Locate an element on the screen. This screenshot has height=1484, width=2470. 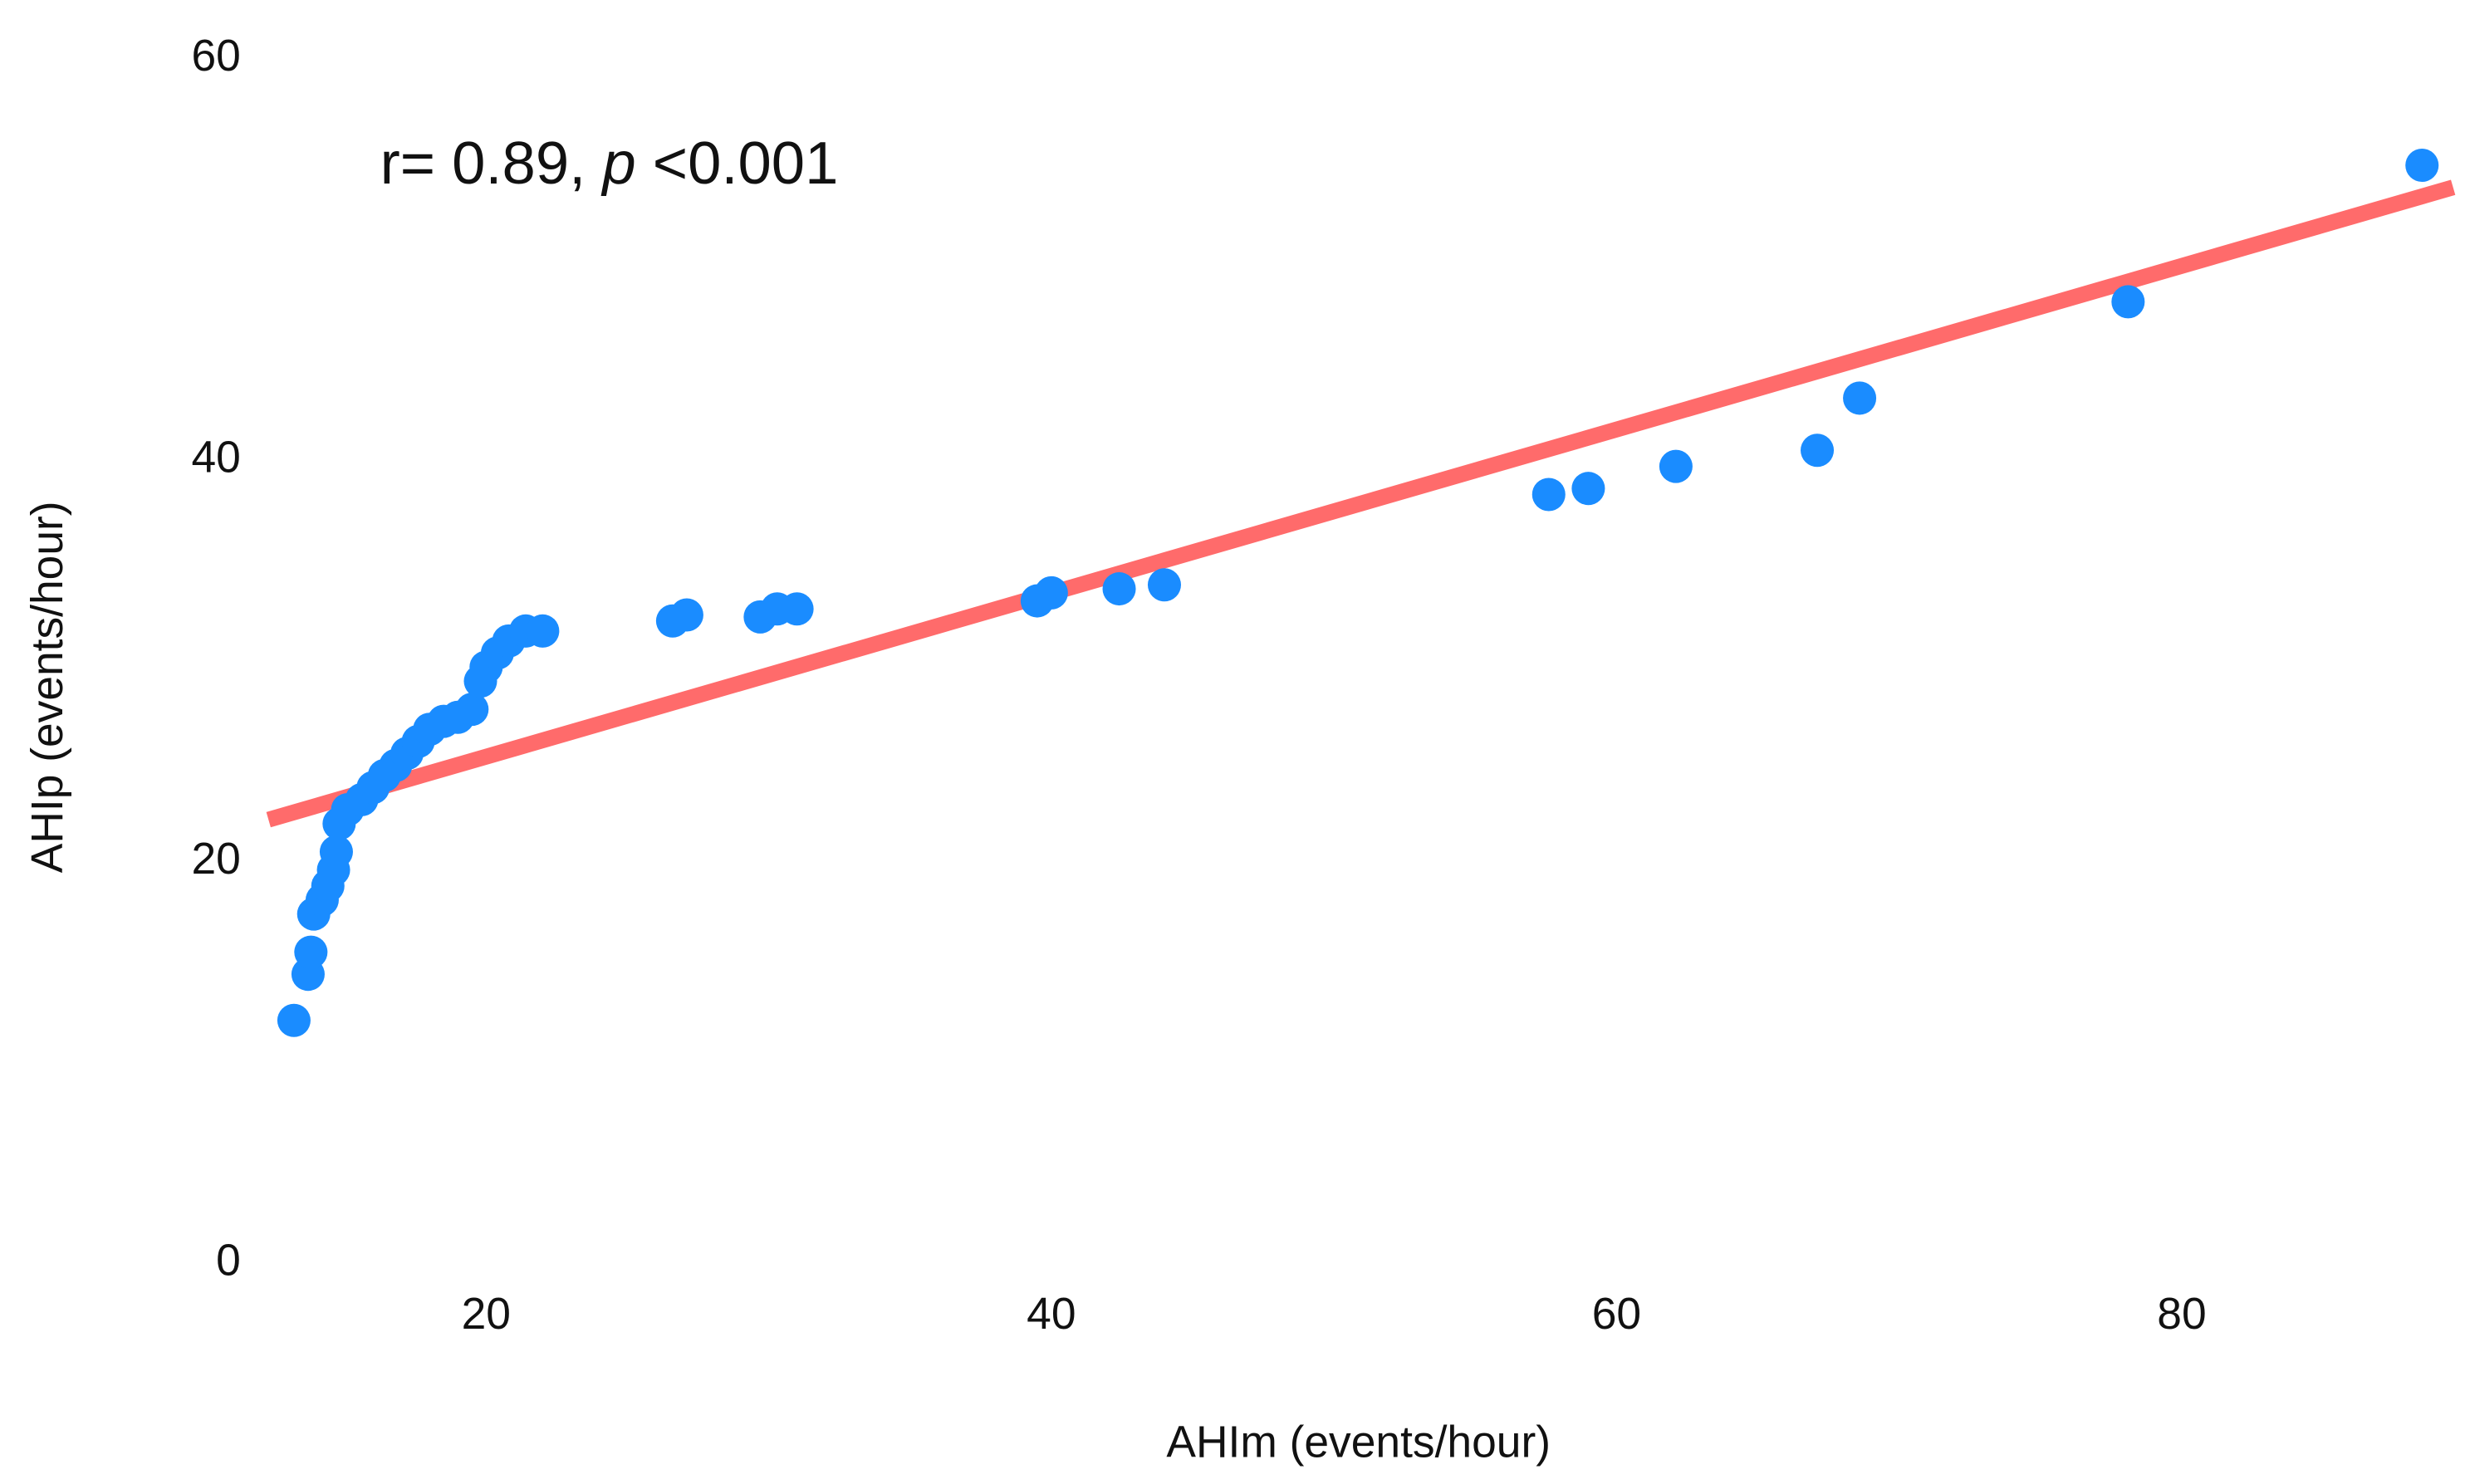
y-axis-label: AHIp (events/hour) is located at coordinates (48, 687).